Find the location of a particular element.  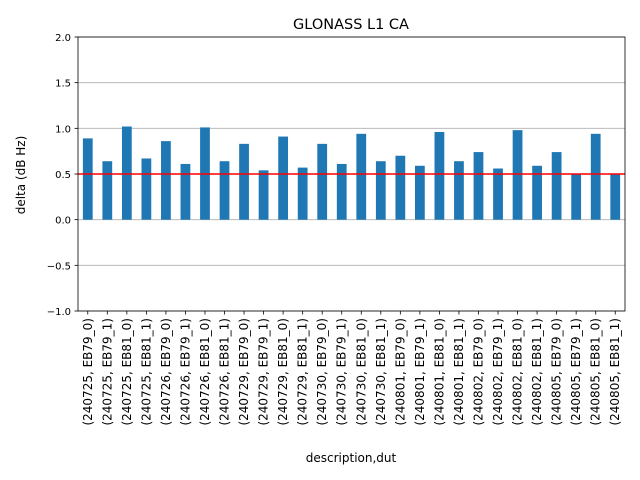

y-tick-label: 0.5 is located at coordinates (63, 175).